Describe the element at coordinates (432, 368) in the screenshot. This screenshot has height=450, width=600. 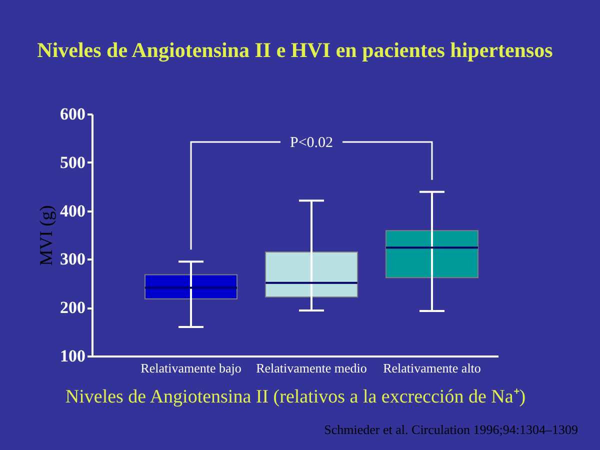
I see `x-tick-label: Relativamente alto` at that location.